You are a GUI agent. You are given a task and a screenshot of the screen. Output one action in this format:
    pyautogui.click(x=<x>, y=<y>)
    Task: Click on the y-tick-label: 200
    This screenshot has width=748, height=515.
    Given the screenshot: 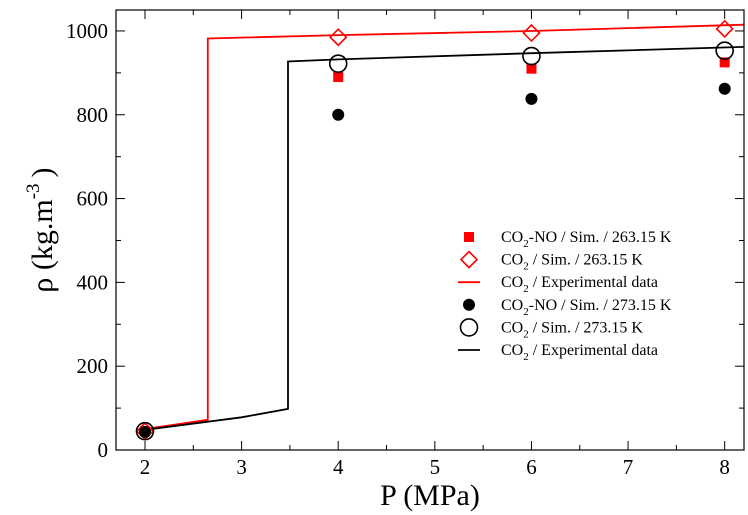 What is the action you would take?
    pyautogui.click(x=93, y=366)
    